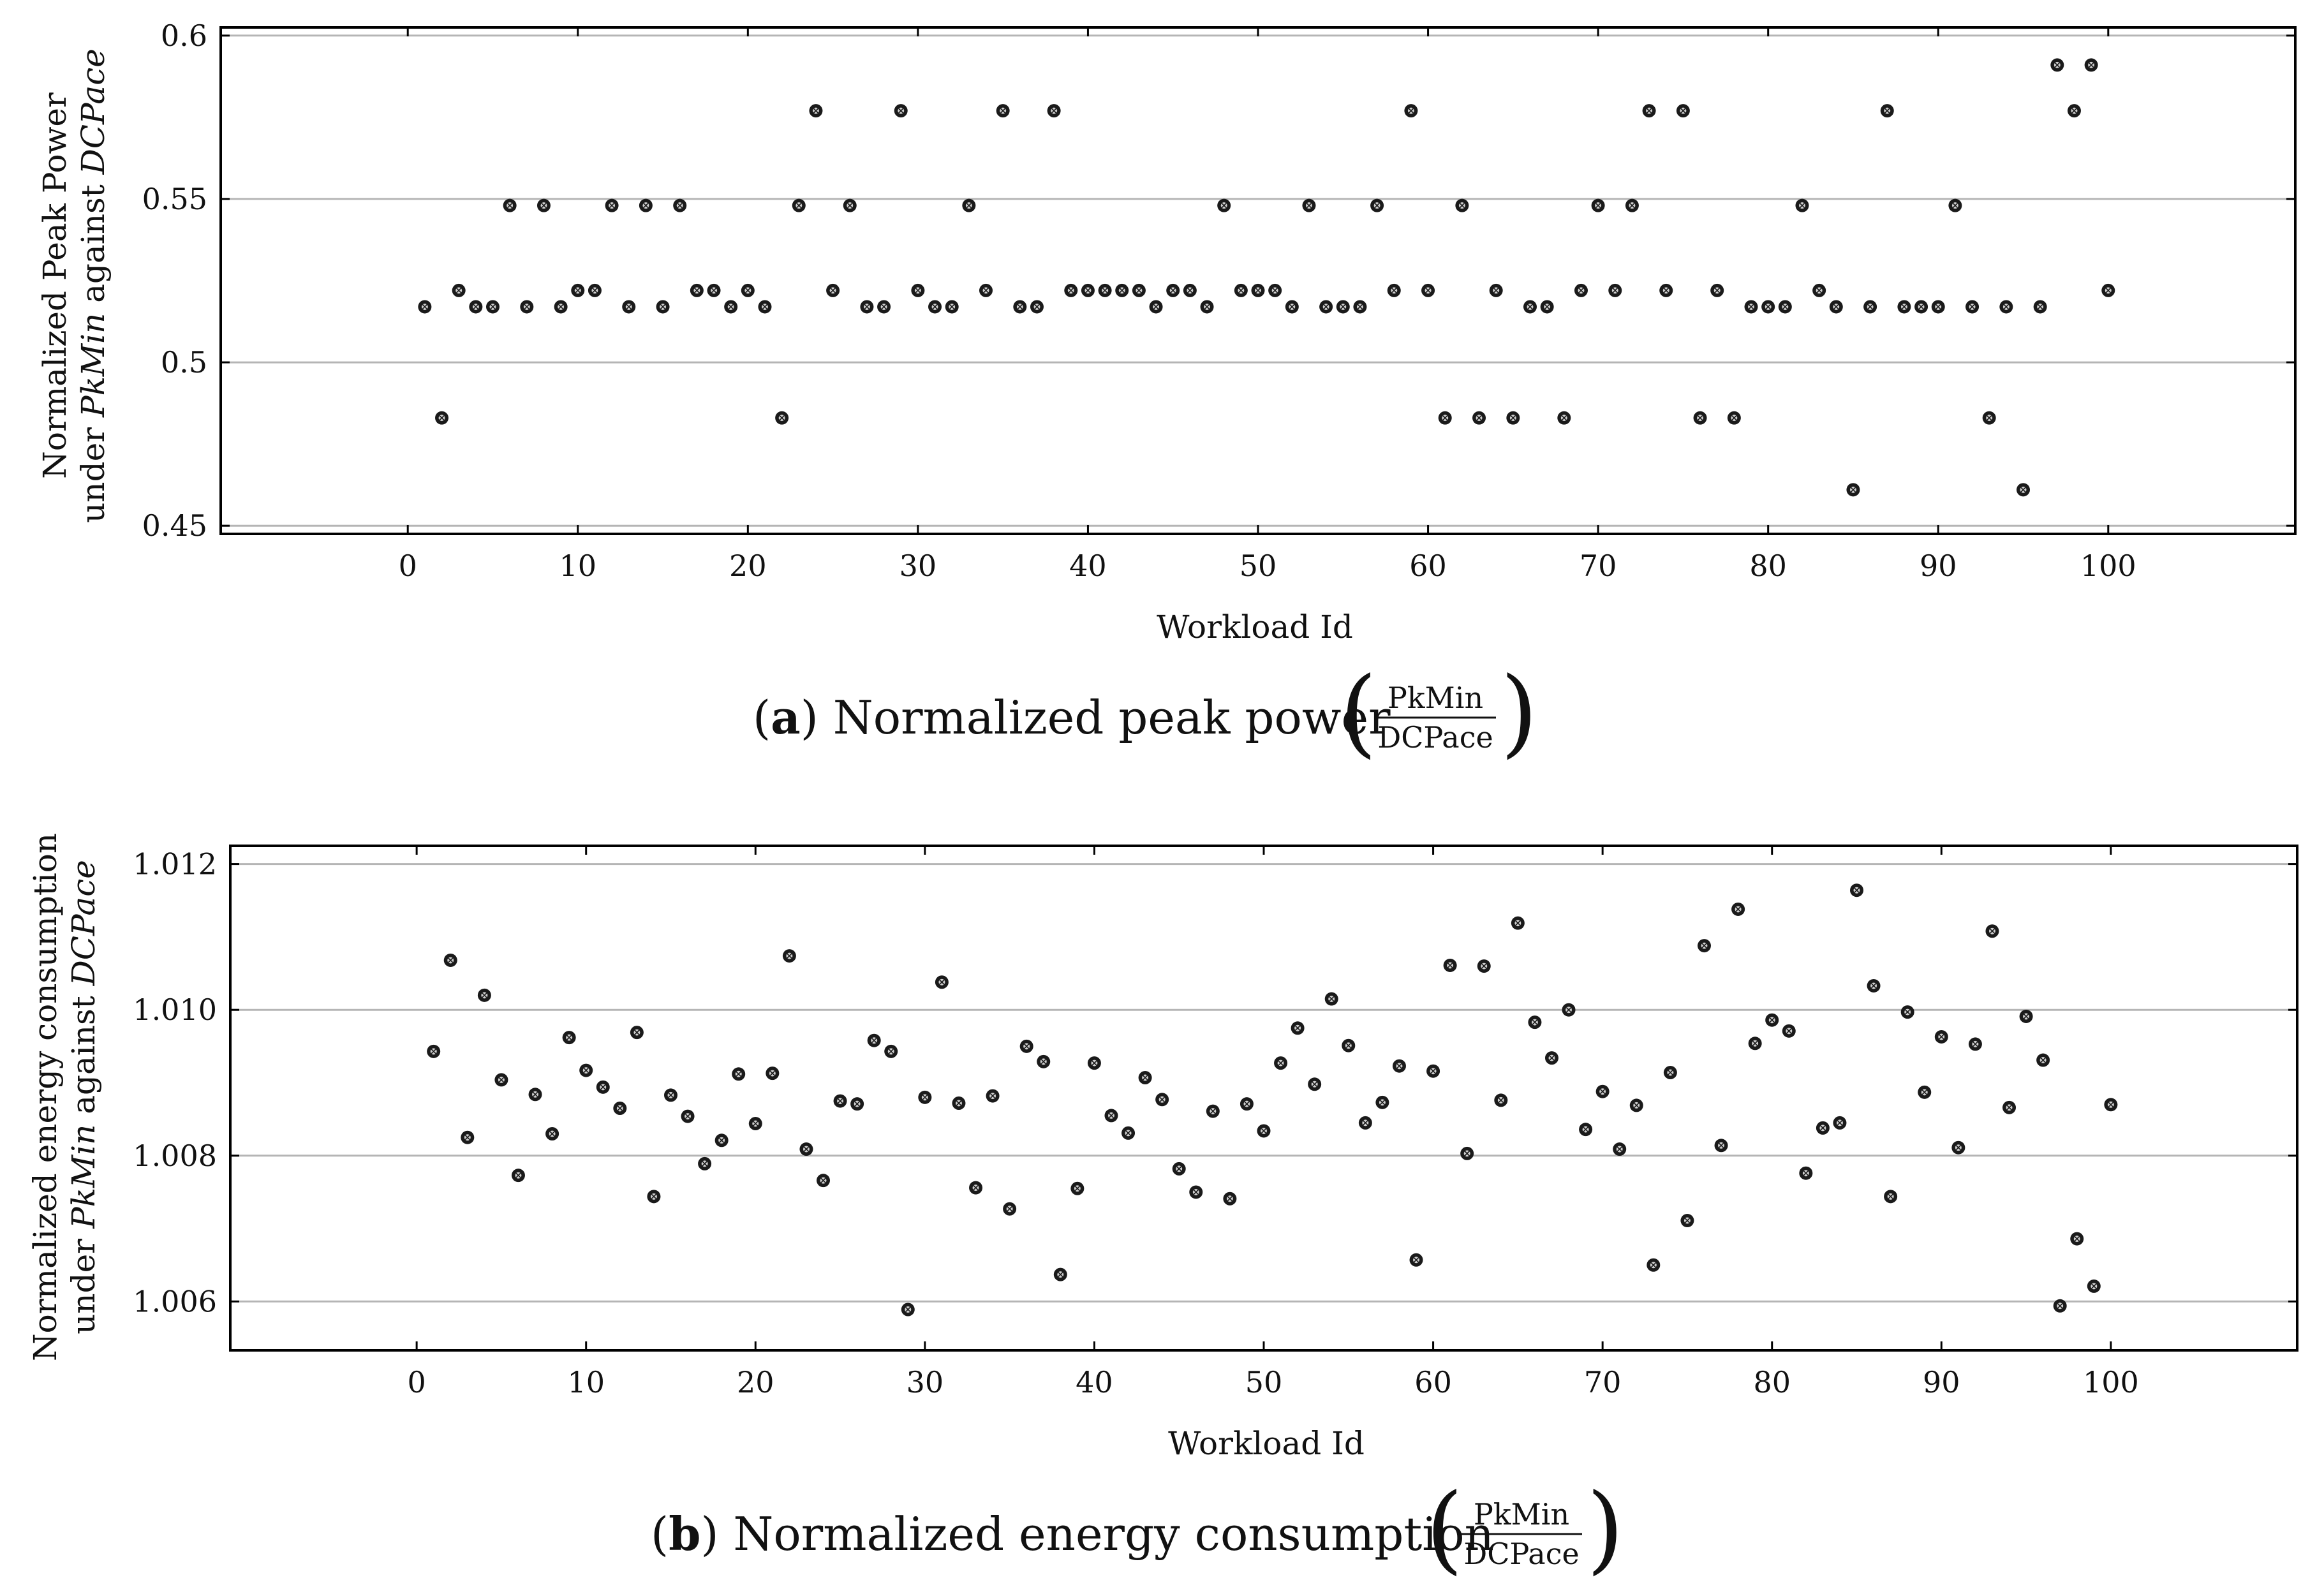  I want to click on x-tick-label-a: 100, so click(2108, 566).